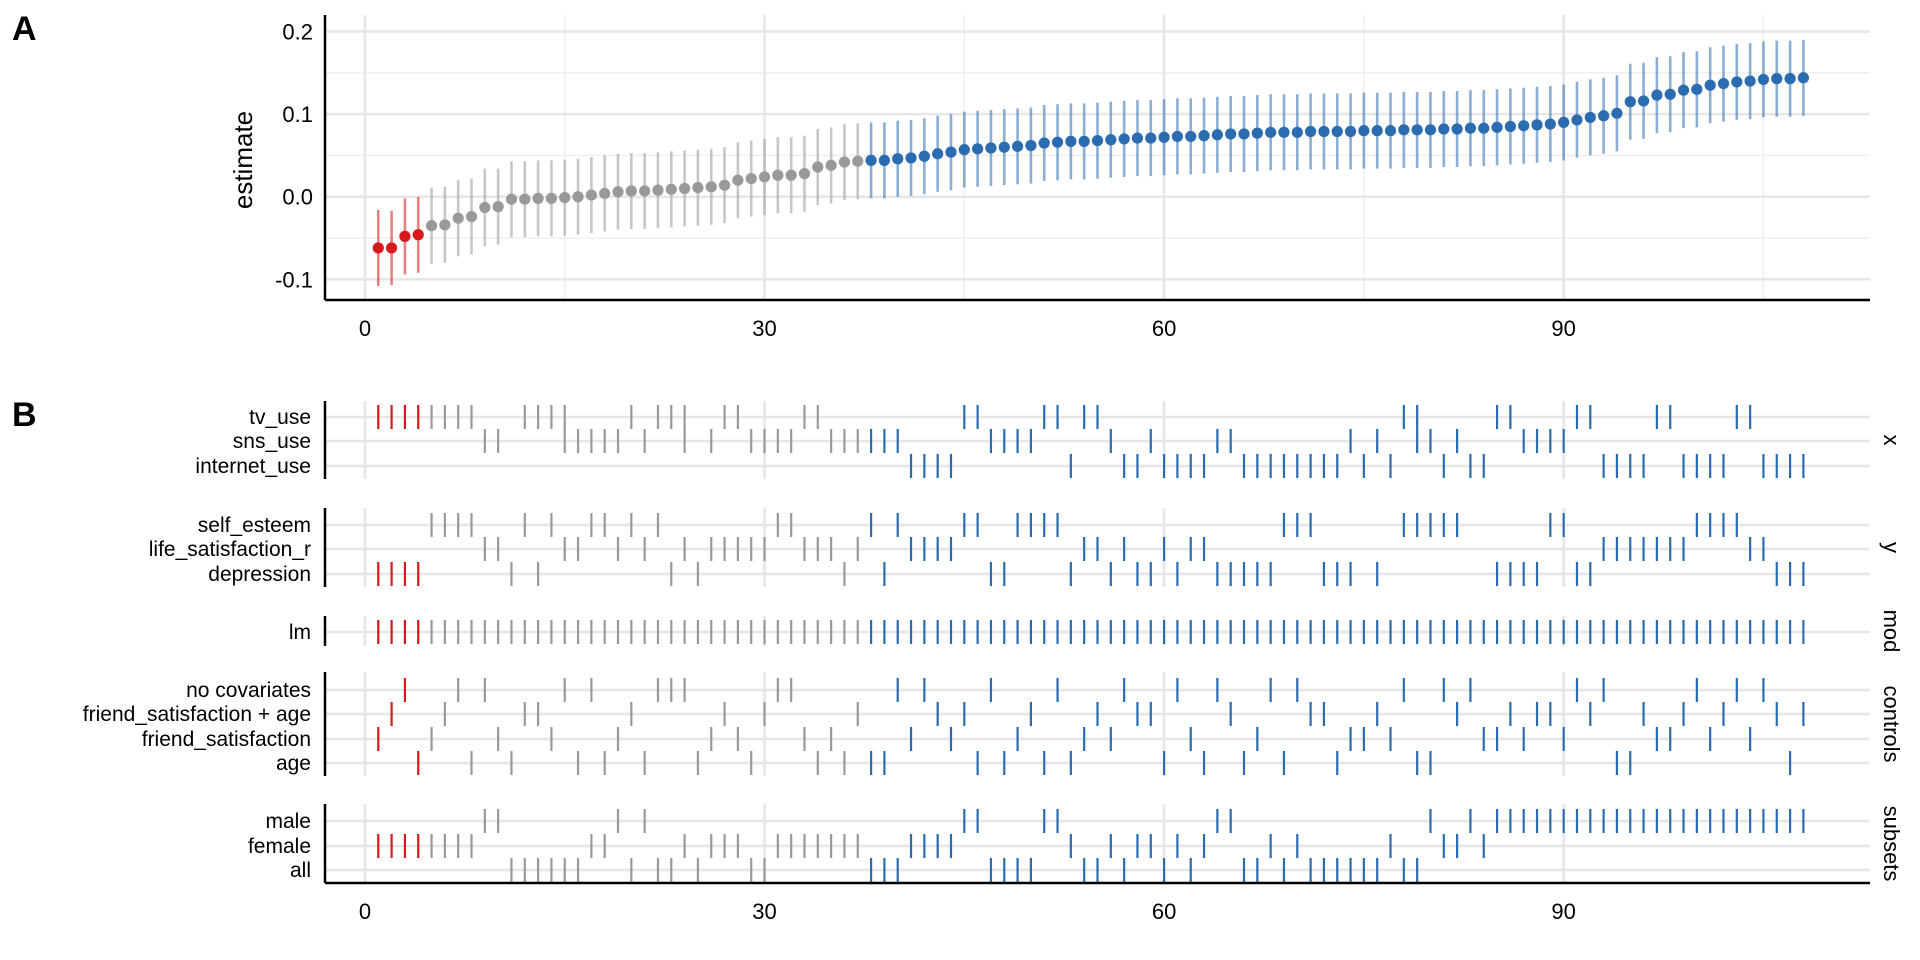  What do you see at coordinates (1891, 658) in the screenshot?
I see `panel-b-strip-labels: x y mod controls subsets` at bounding box center [1891, 658].